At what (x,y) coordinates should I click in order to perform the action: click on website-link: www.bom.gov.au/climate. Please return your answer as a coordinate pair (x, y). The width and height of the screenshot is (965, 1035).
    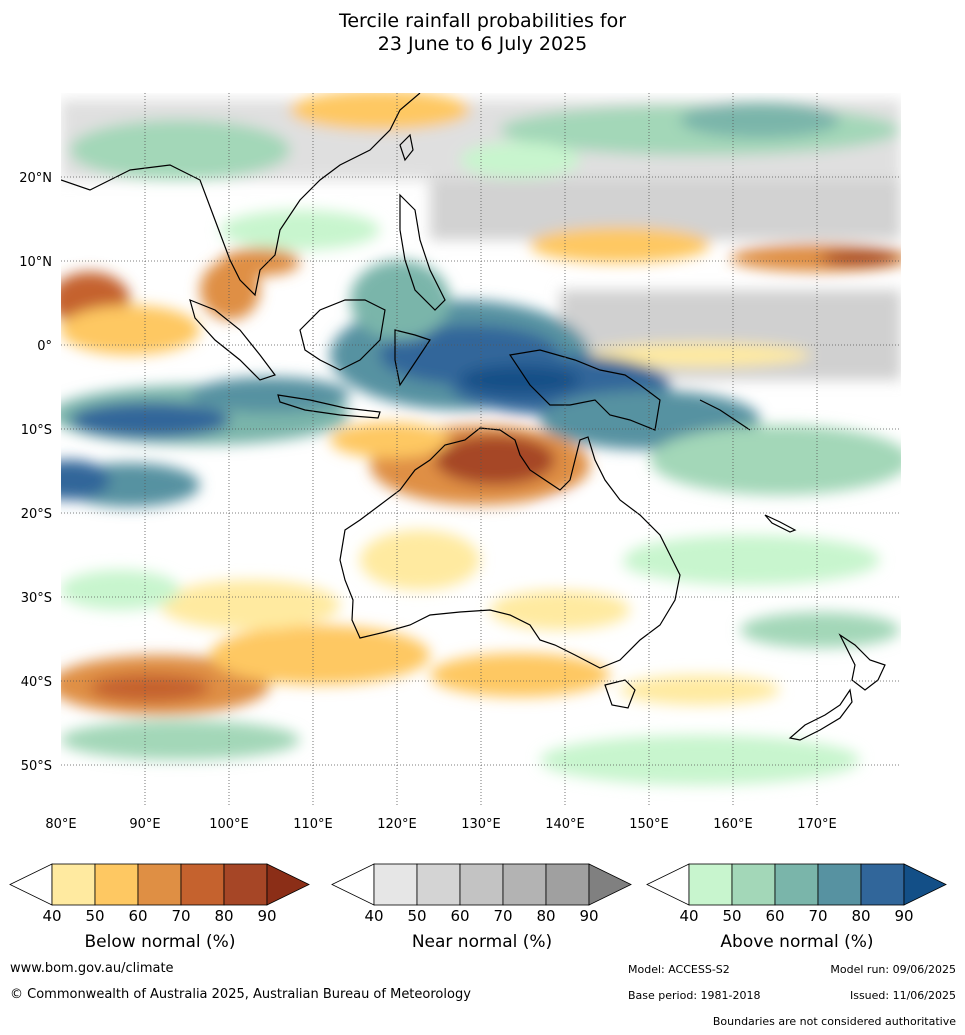
    Looking at the image, I should click on (92, 968).